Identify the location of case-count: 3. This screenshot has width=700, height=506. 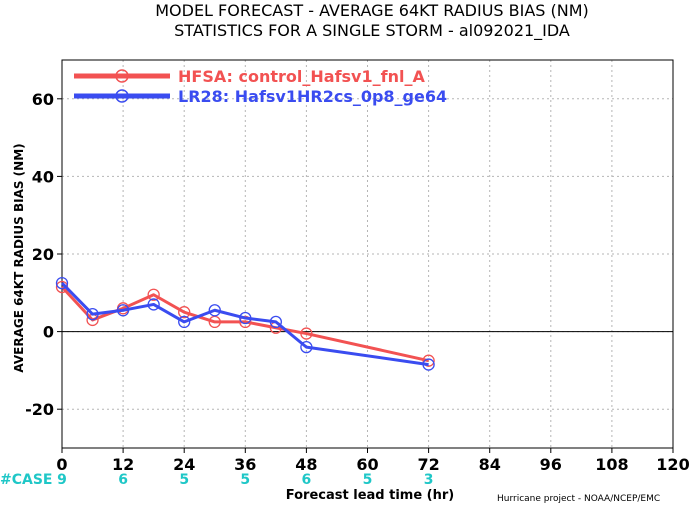
(429, 480).